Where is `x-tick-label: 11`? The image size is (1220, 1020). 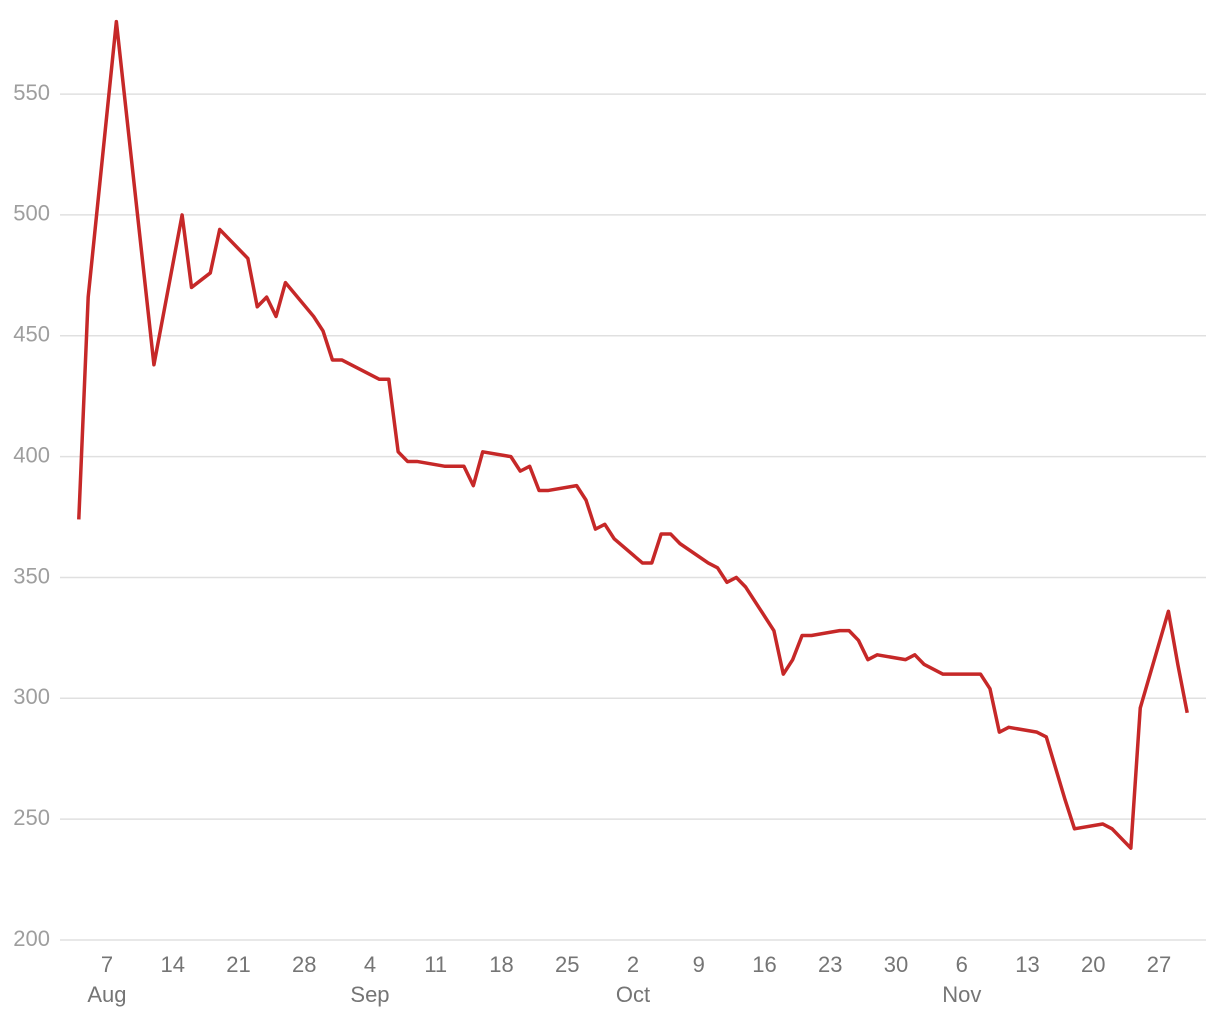
x-tick-label: 11 is located at coordinates (435, 964).